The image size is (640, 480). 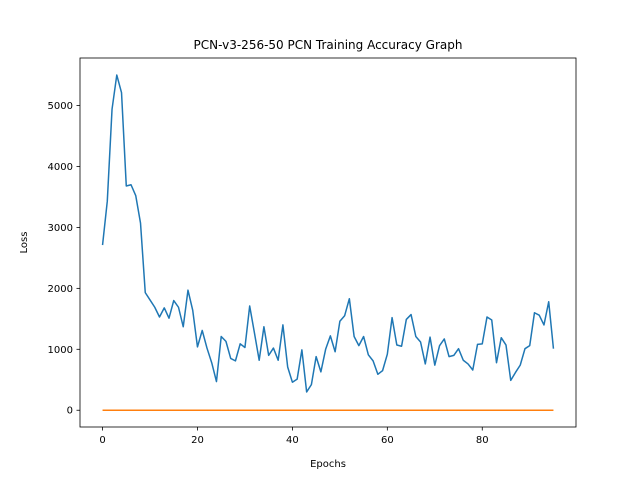 What do you see at coordinates (24, 243) in the screenshot?
I see `y-axis-label: Loss` at bounding box center [24, 243].